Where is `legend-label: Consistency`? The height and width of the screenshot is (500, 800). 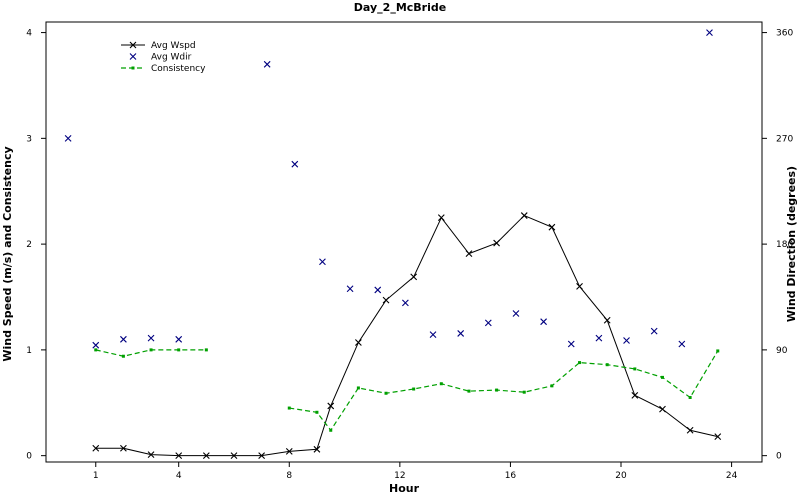 legend-label: Consistency is located at coordinates (178, 69).